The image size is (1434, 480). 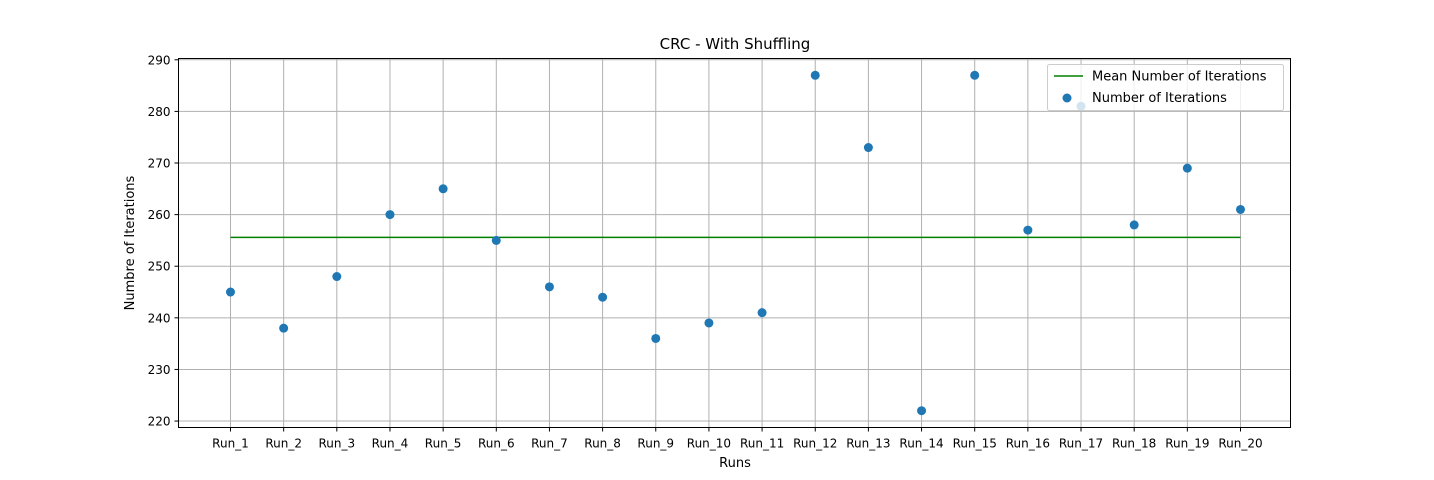 What do you see at coordinates (735, 463) in the screenshot?
I see `x-axis-label: Runs` at bounding box center [735, 463].